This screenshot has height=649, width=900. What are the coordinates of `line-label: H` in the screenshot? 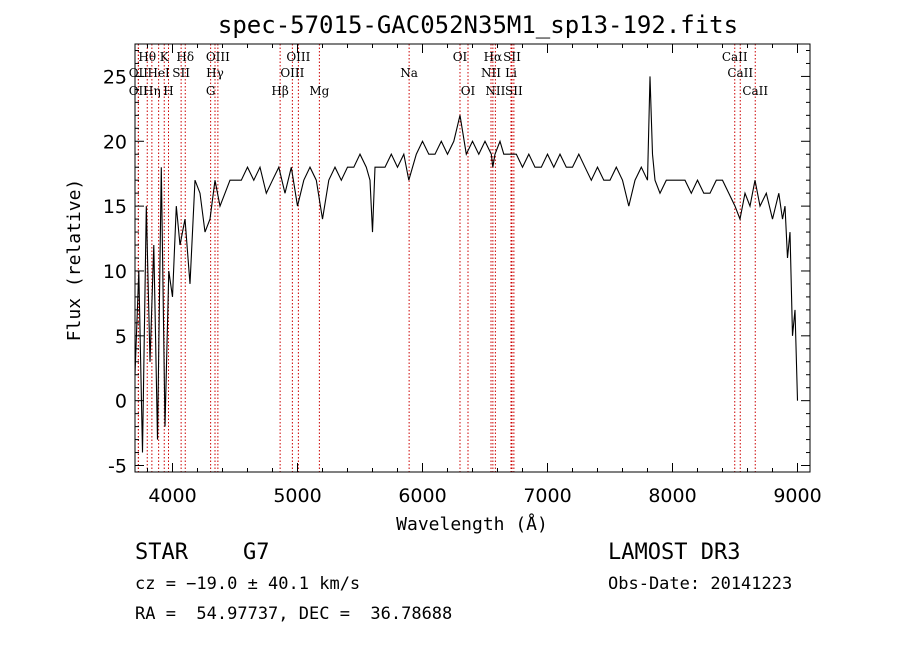 It's located at (168, 91).